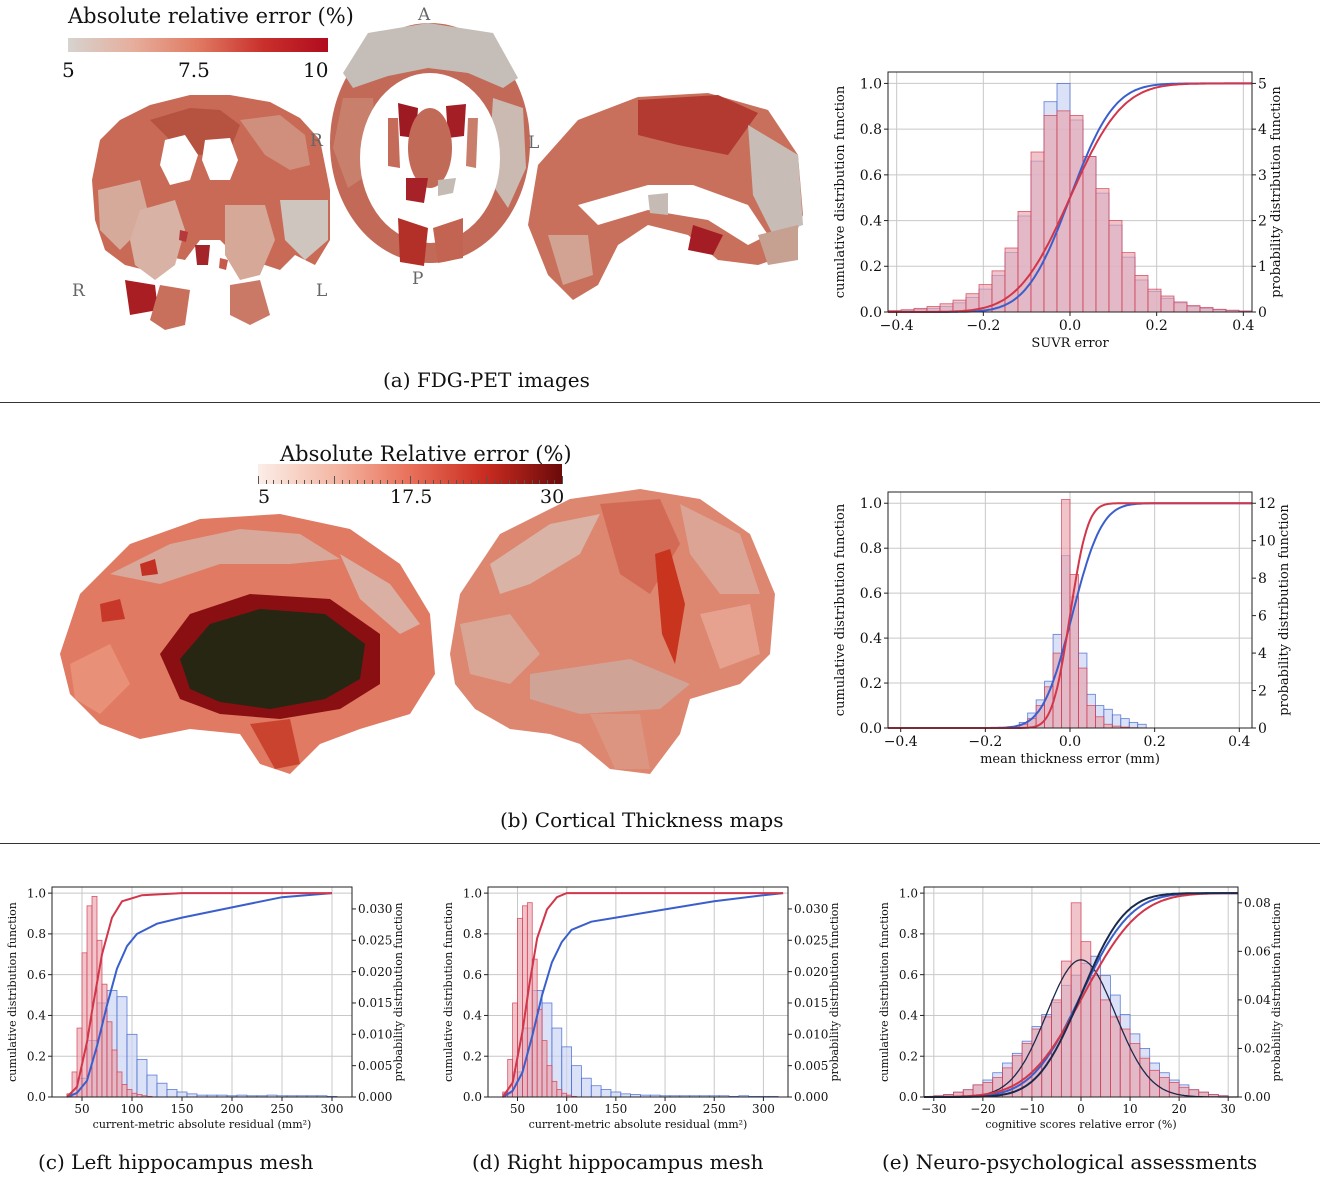 This screenshot has width=1320, height=1180. I want to click on orientation-labels-coronal: R R L, so click(199, 216).